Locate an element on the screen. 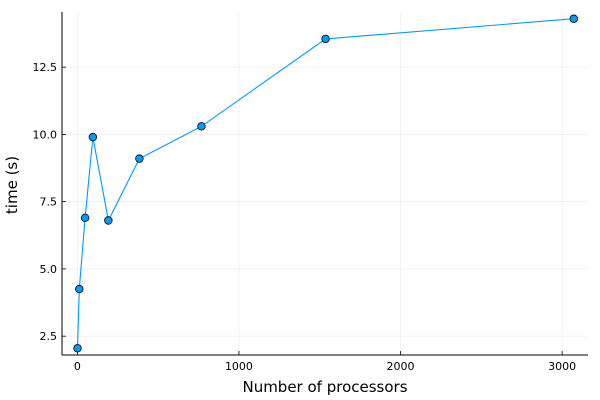 The height and width of the screenshot is (400, 600). x-tick-label: 1000 is located at coordinates (239, 366).